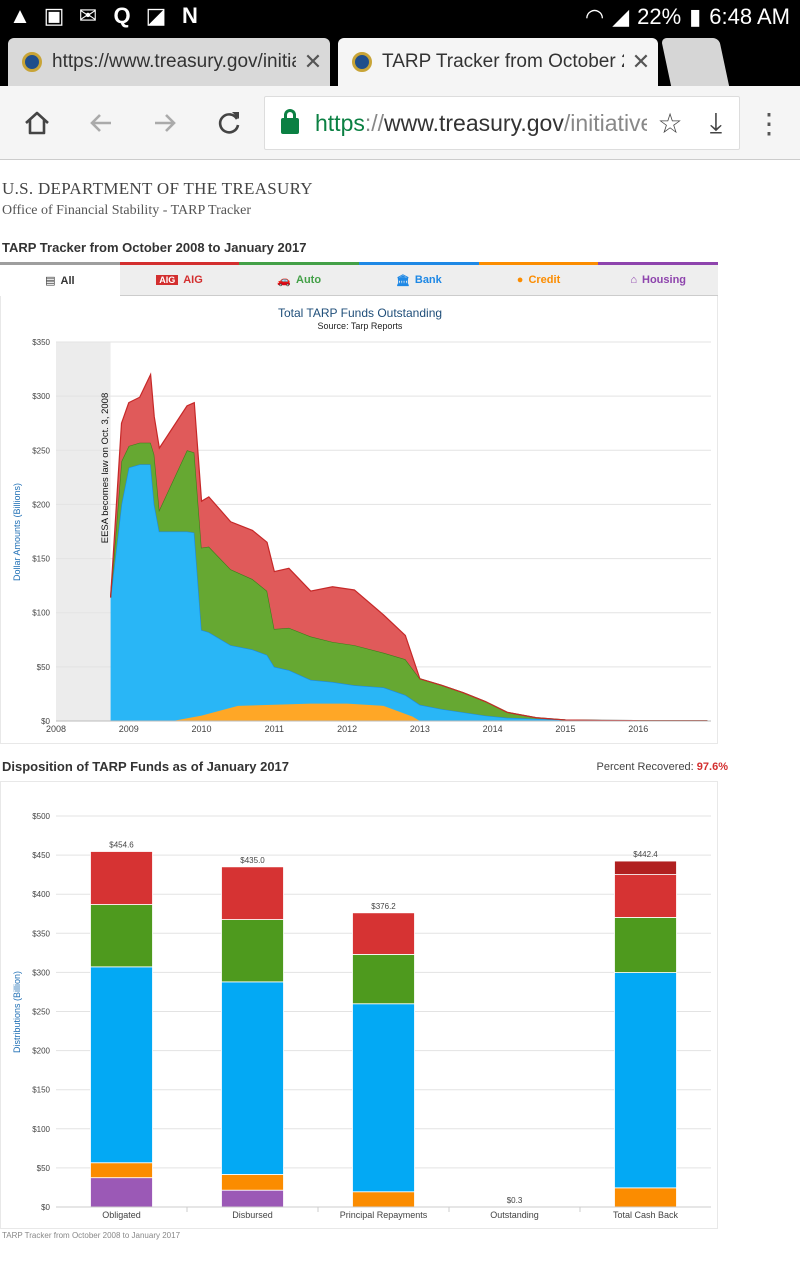 Image resolution: width=800 pixels, height=1280 pixels. Describe the element at coordinates (544, 280) in the screenshot. I see `tab-label: Credit` at that location.